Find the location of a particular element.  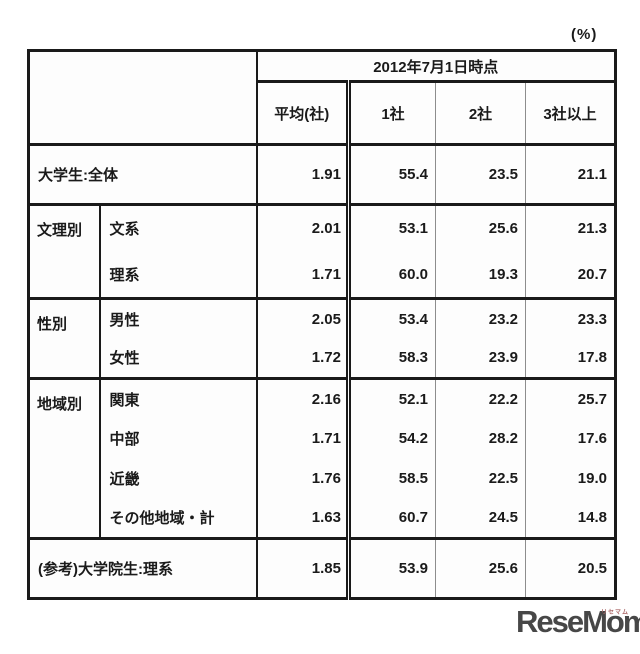

value-cell: 24.5 is located at coordinates (480, 518).